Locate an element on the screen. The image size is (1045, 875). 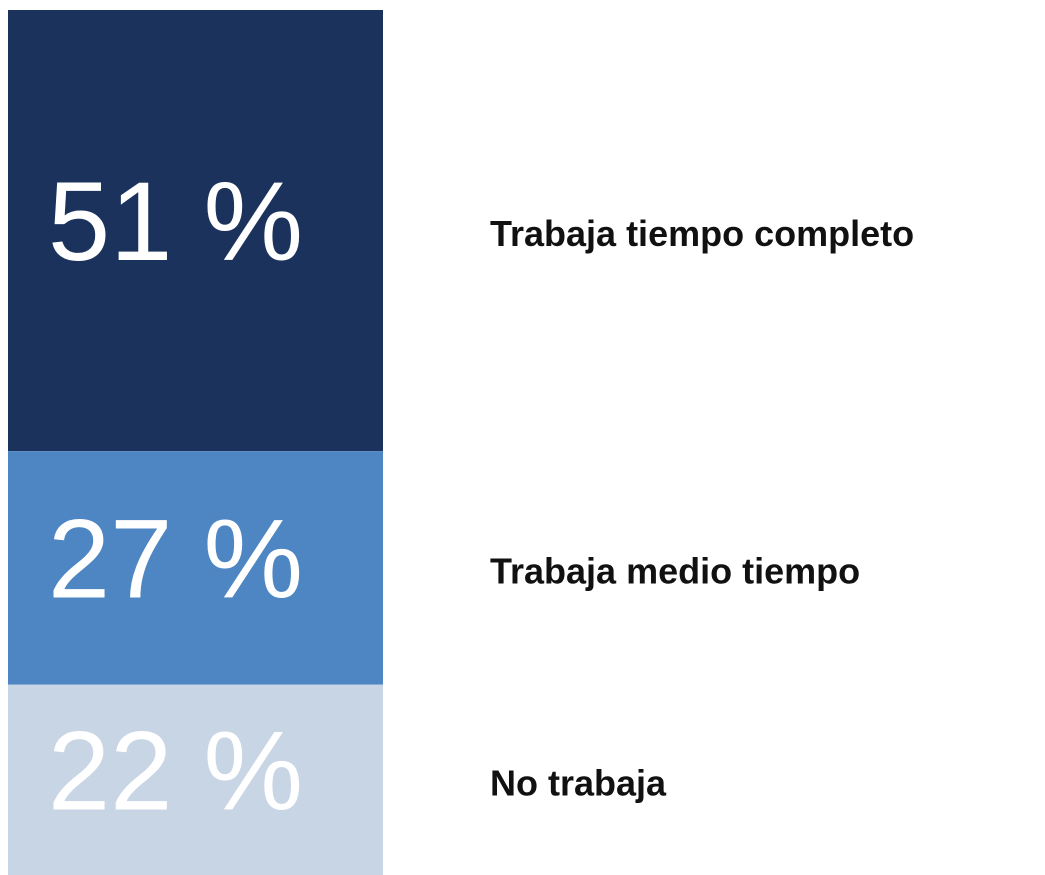
value-label: 27 % is located at coordinates (175, 559).